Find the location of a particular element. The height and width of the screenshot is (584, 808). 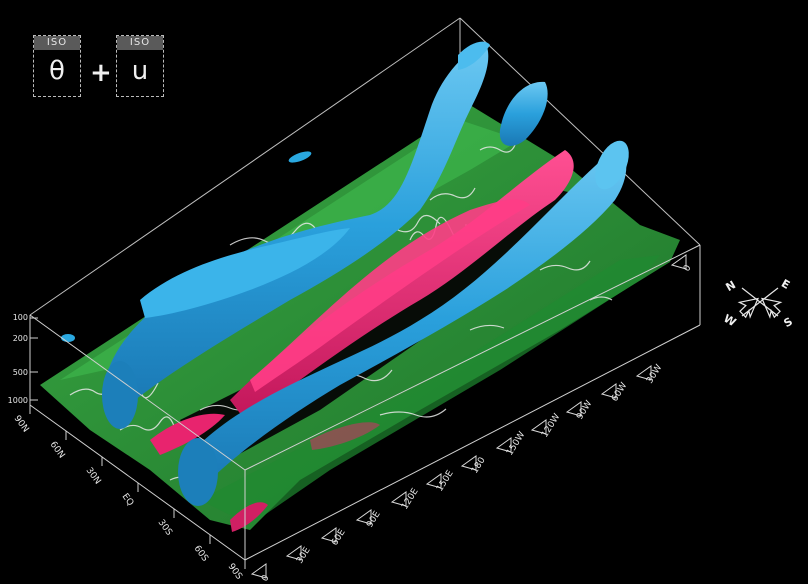

longitude-tick-label: 90W is located at coordinates (584, 410).